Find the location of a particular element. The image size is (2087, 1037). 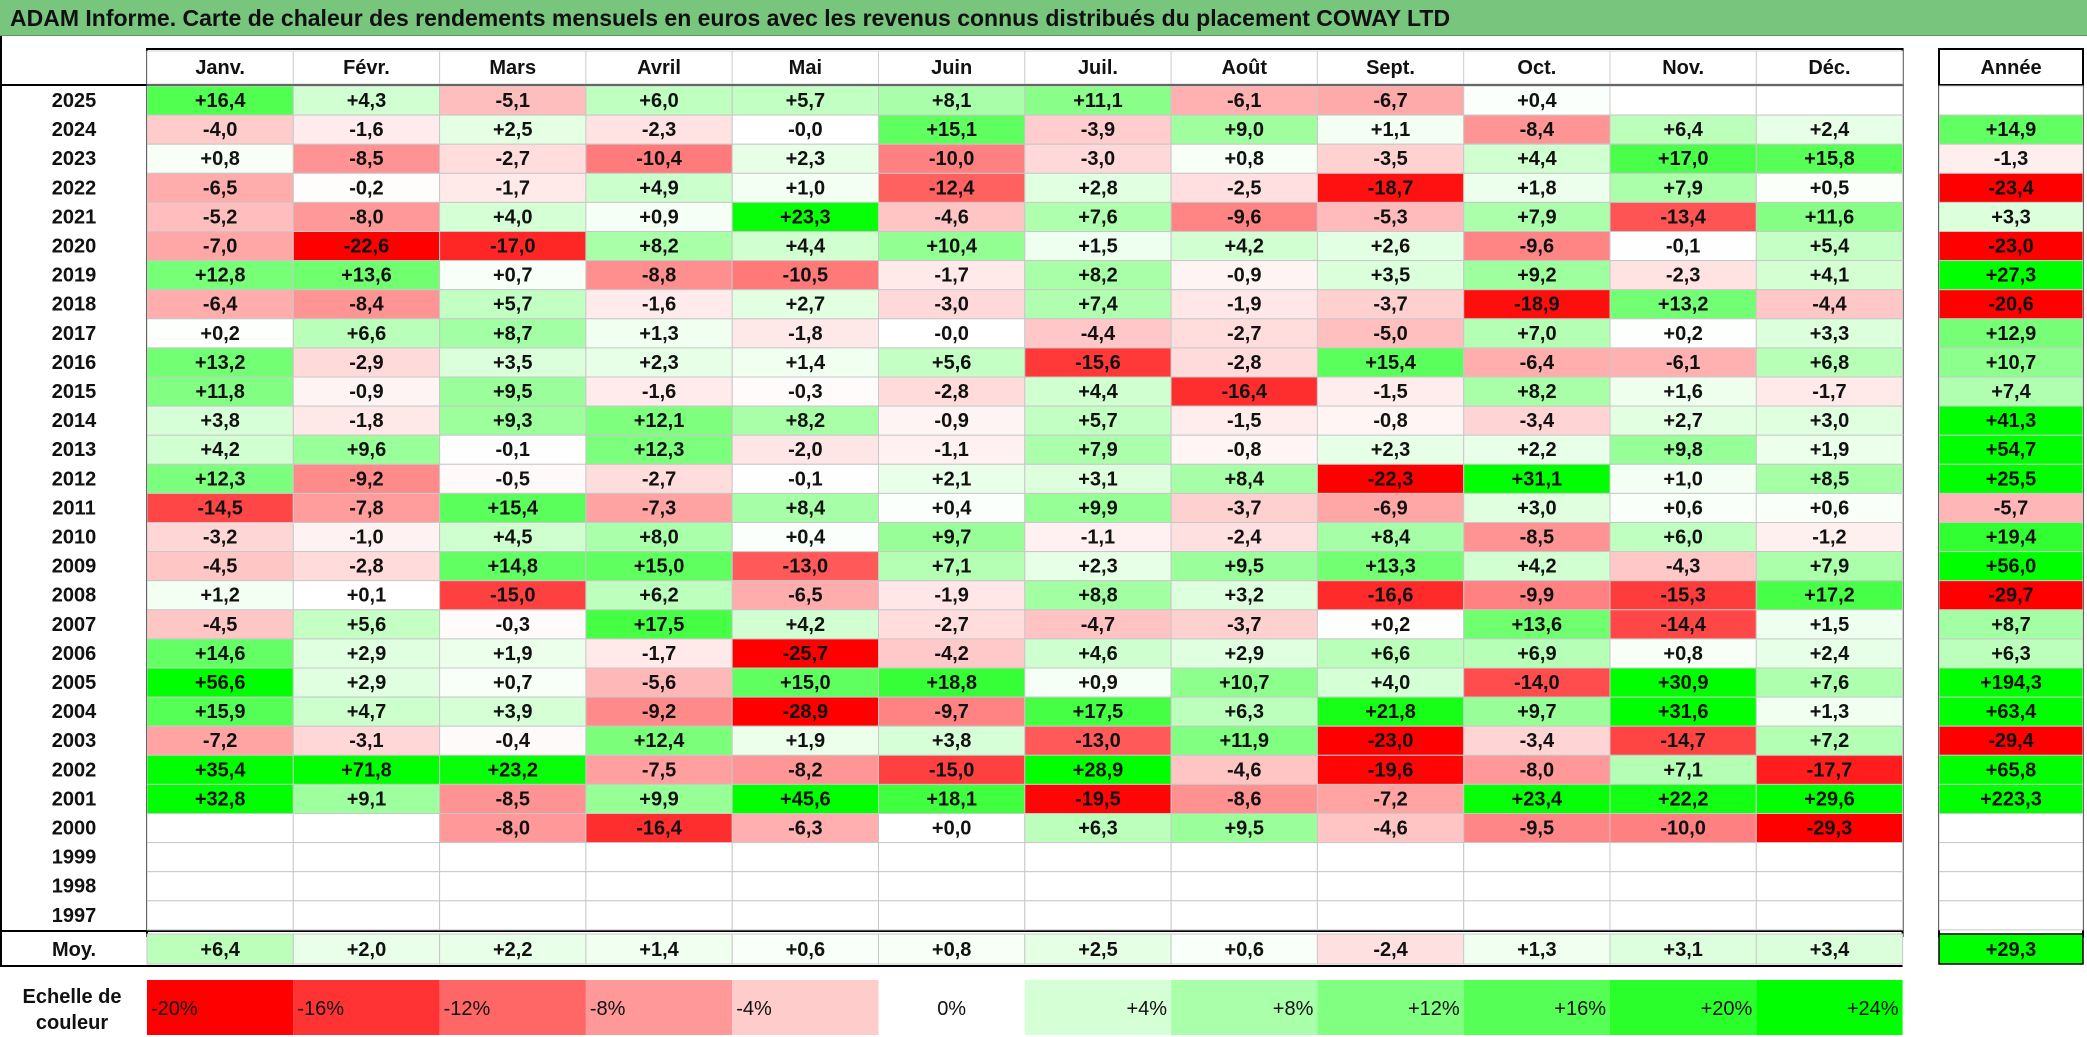

average-label: +2,0 is located at coordinates (366, 950).